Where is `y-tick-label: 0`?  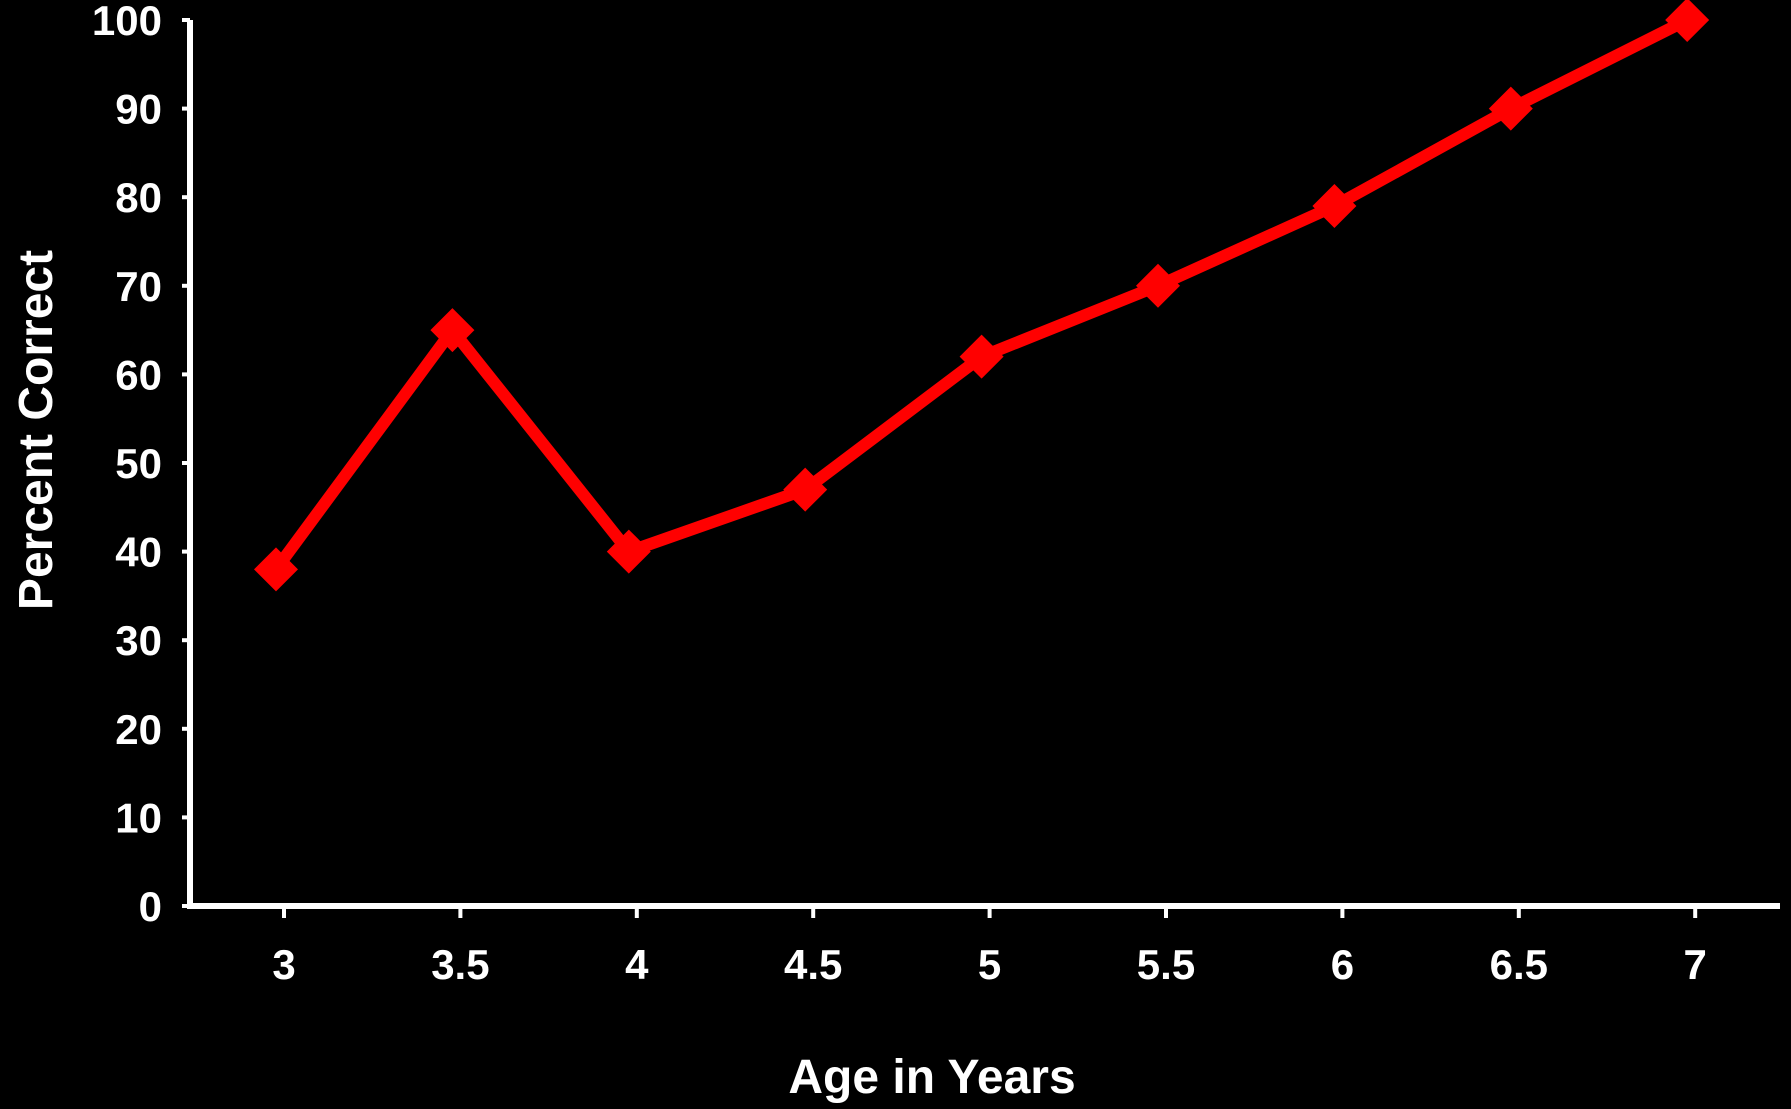 y-tick-label: 0 is located at coordinates (150, 906).